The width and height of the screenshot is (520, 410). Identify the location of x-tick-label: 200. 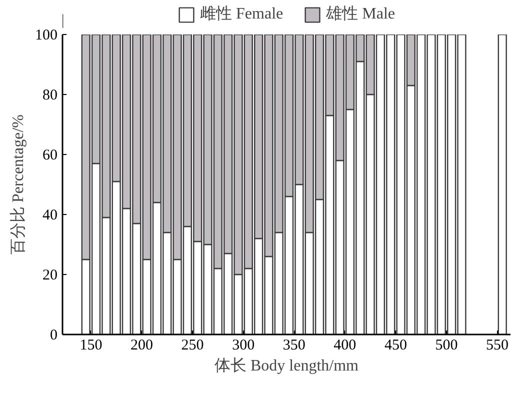
(141, 346).